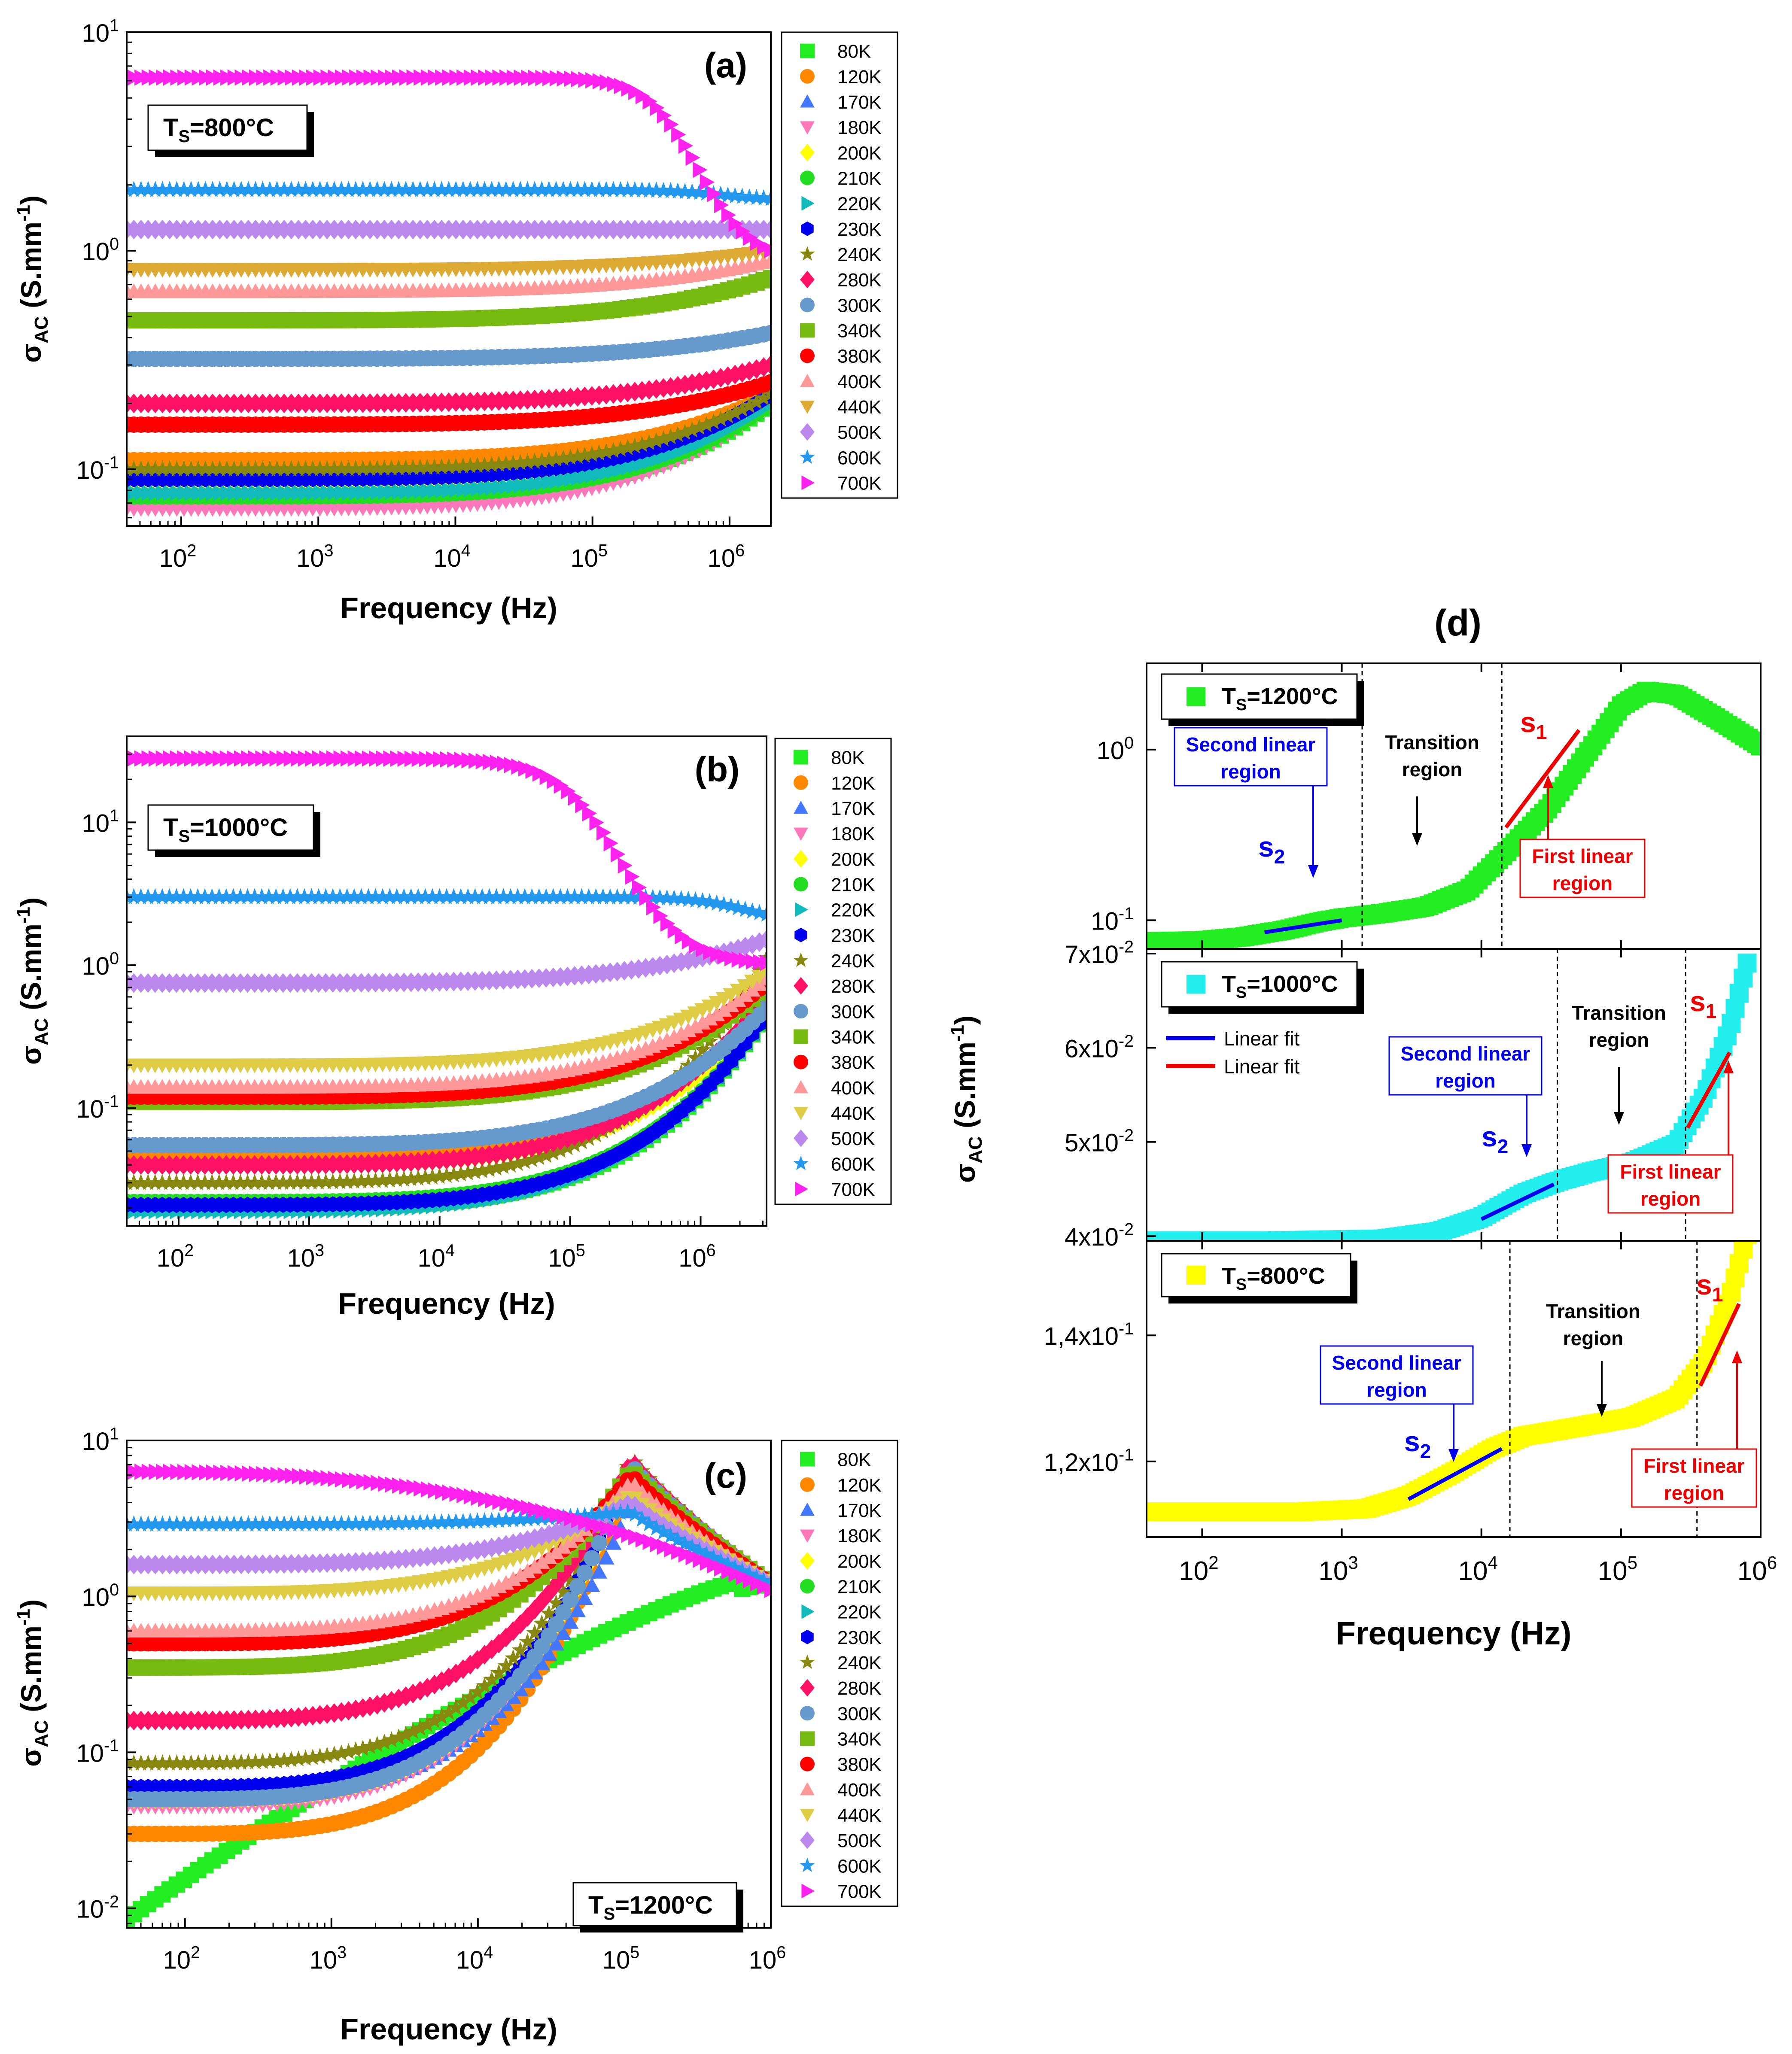 This screenshot has height=2054, width=1792. I want to click on legend-label: 400K, so click(859, 381).